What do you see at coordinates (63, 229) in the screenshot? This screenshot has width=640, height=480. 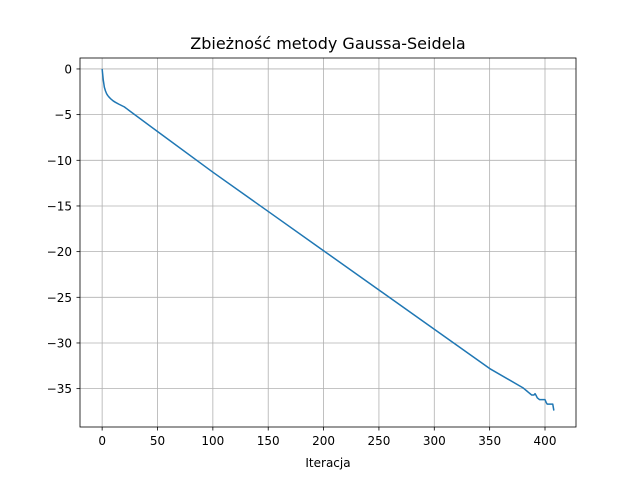 I see `y-axis-ticks: 0 −5 −10 −15 −20 −25 −30 −35` at bounding box center [63, 229].